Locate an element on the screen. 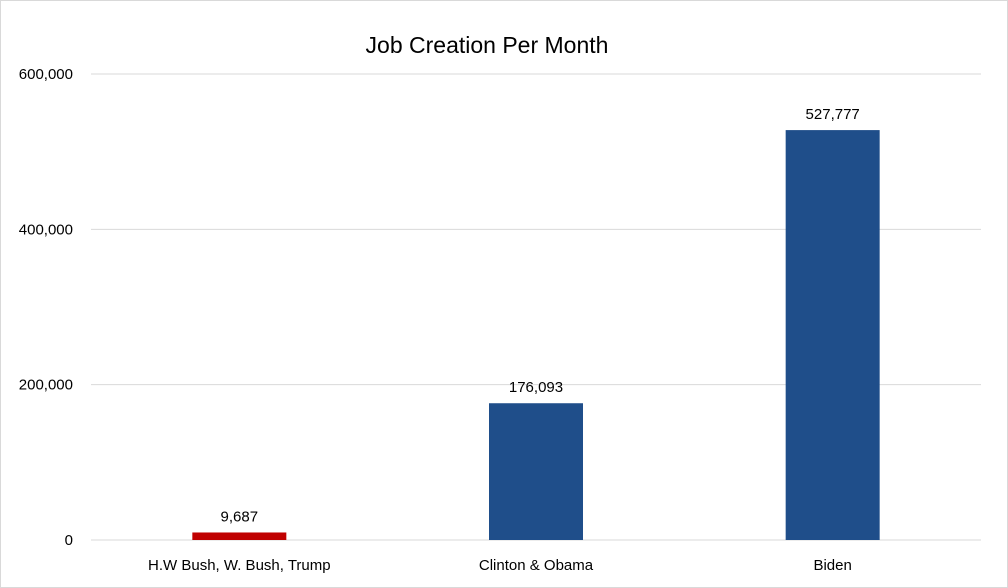  data-label: 9,687 is located at coordinates (240, 516).